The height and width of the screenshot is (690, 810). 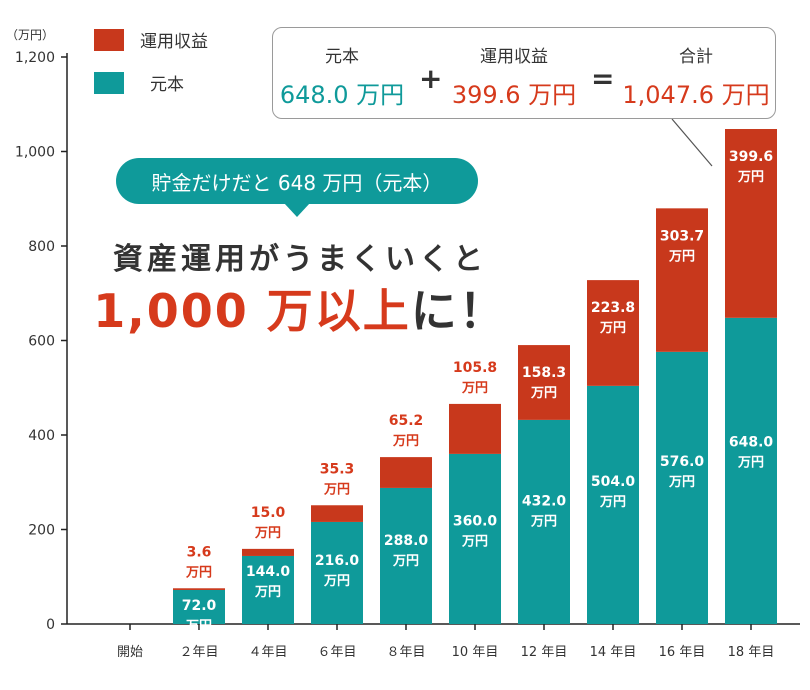 I want to click on x-tick-label: ２年目, so click(x=198, y=652).